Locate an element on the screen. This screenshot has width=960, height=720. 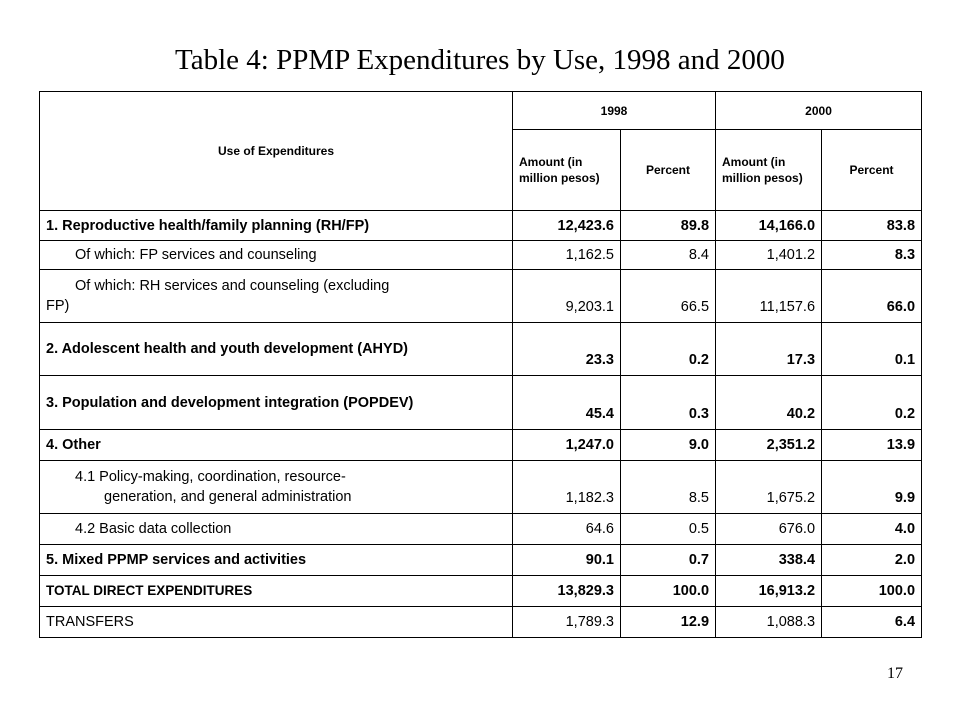
percent-2000: 83.8 is located at coordinates (872, 225).